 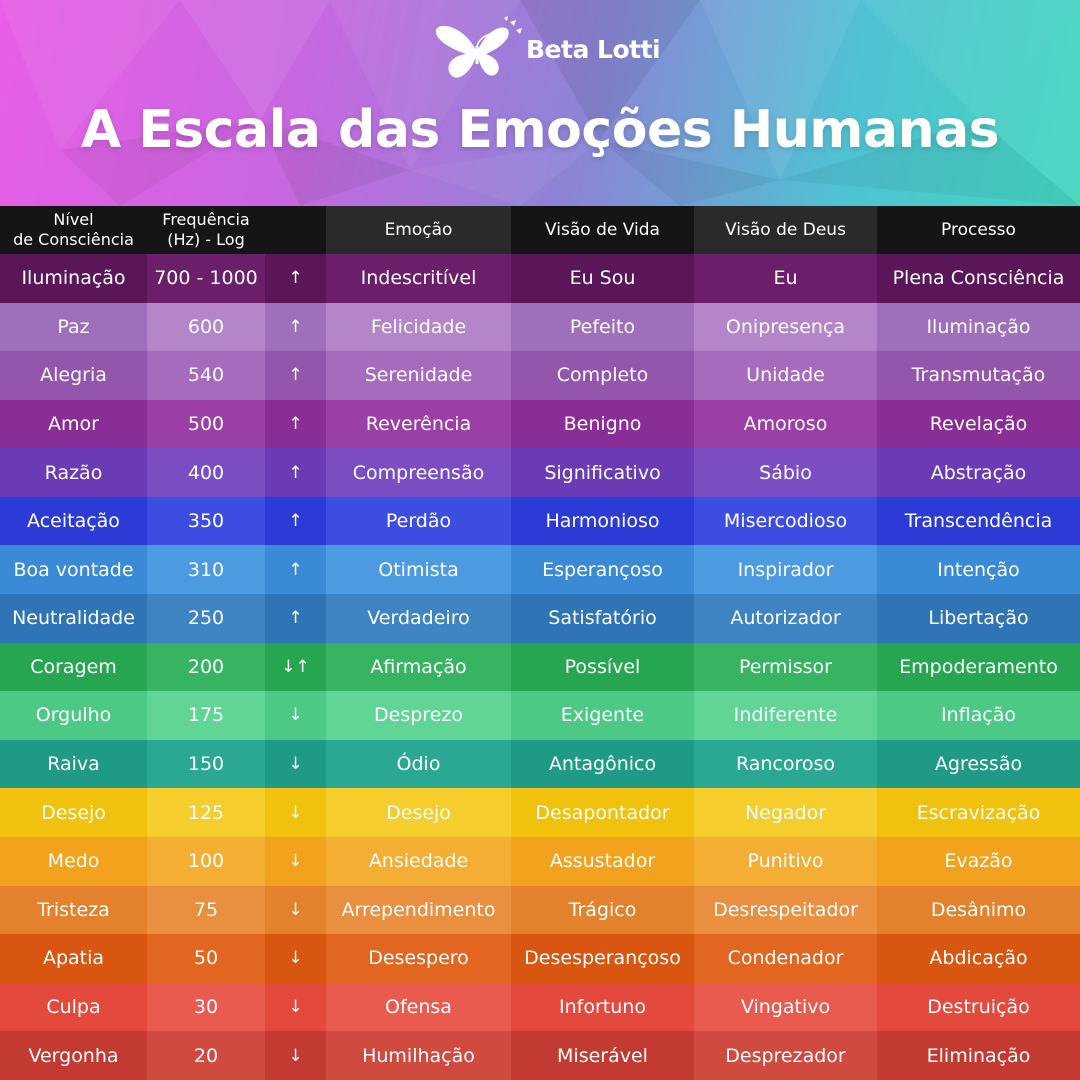 What do you see at coordinates (602, 230) in the screenshot?
I see `header-life-view: Visão de Vida` at bounding box center [602, 230].